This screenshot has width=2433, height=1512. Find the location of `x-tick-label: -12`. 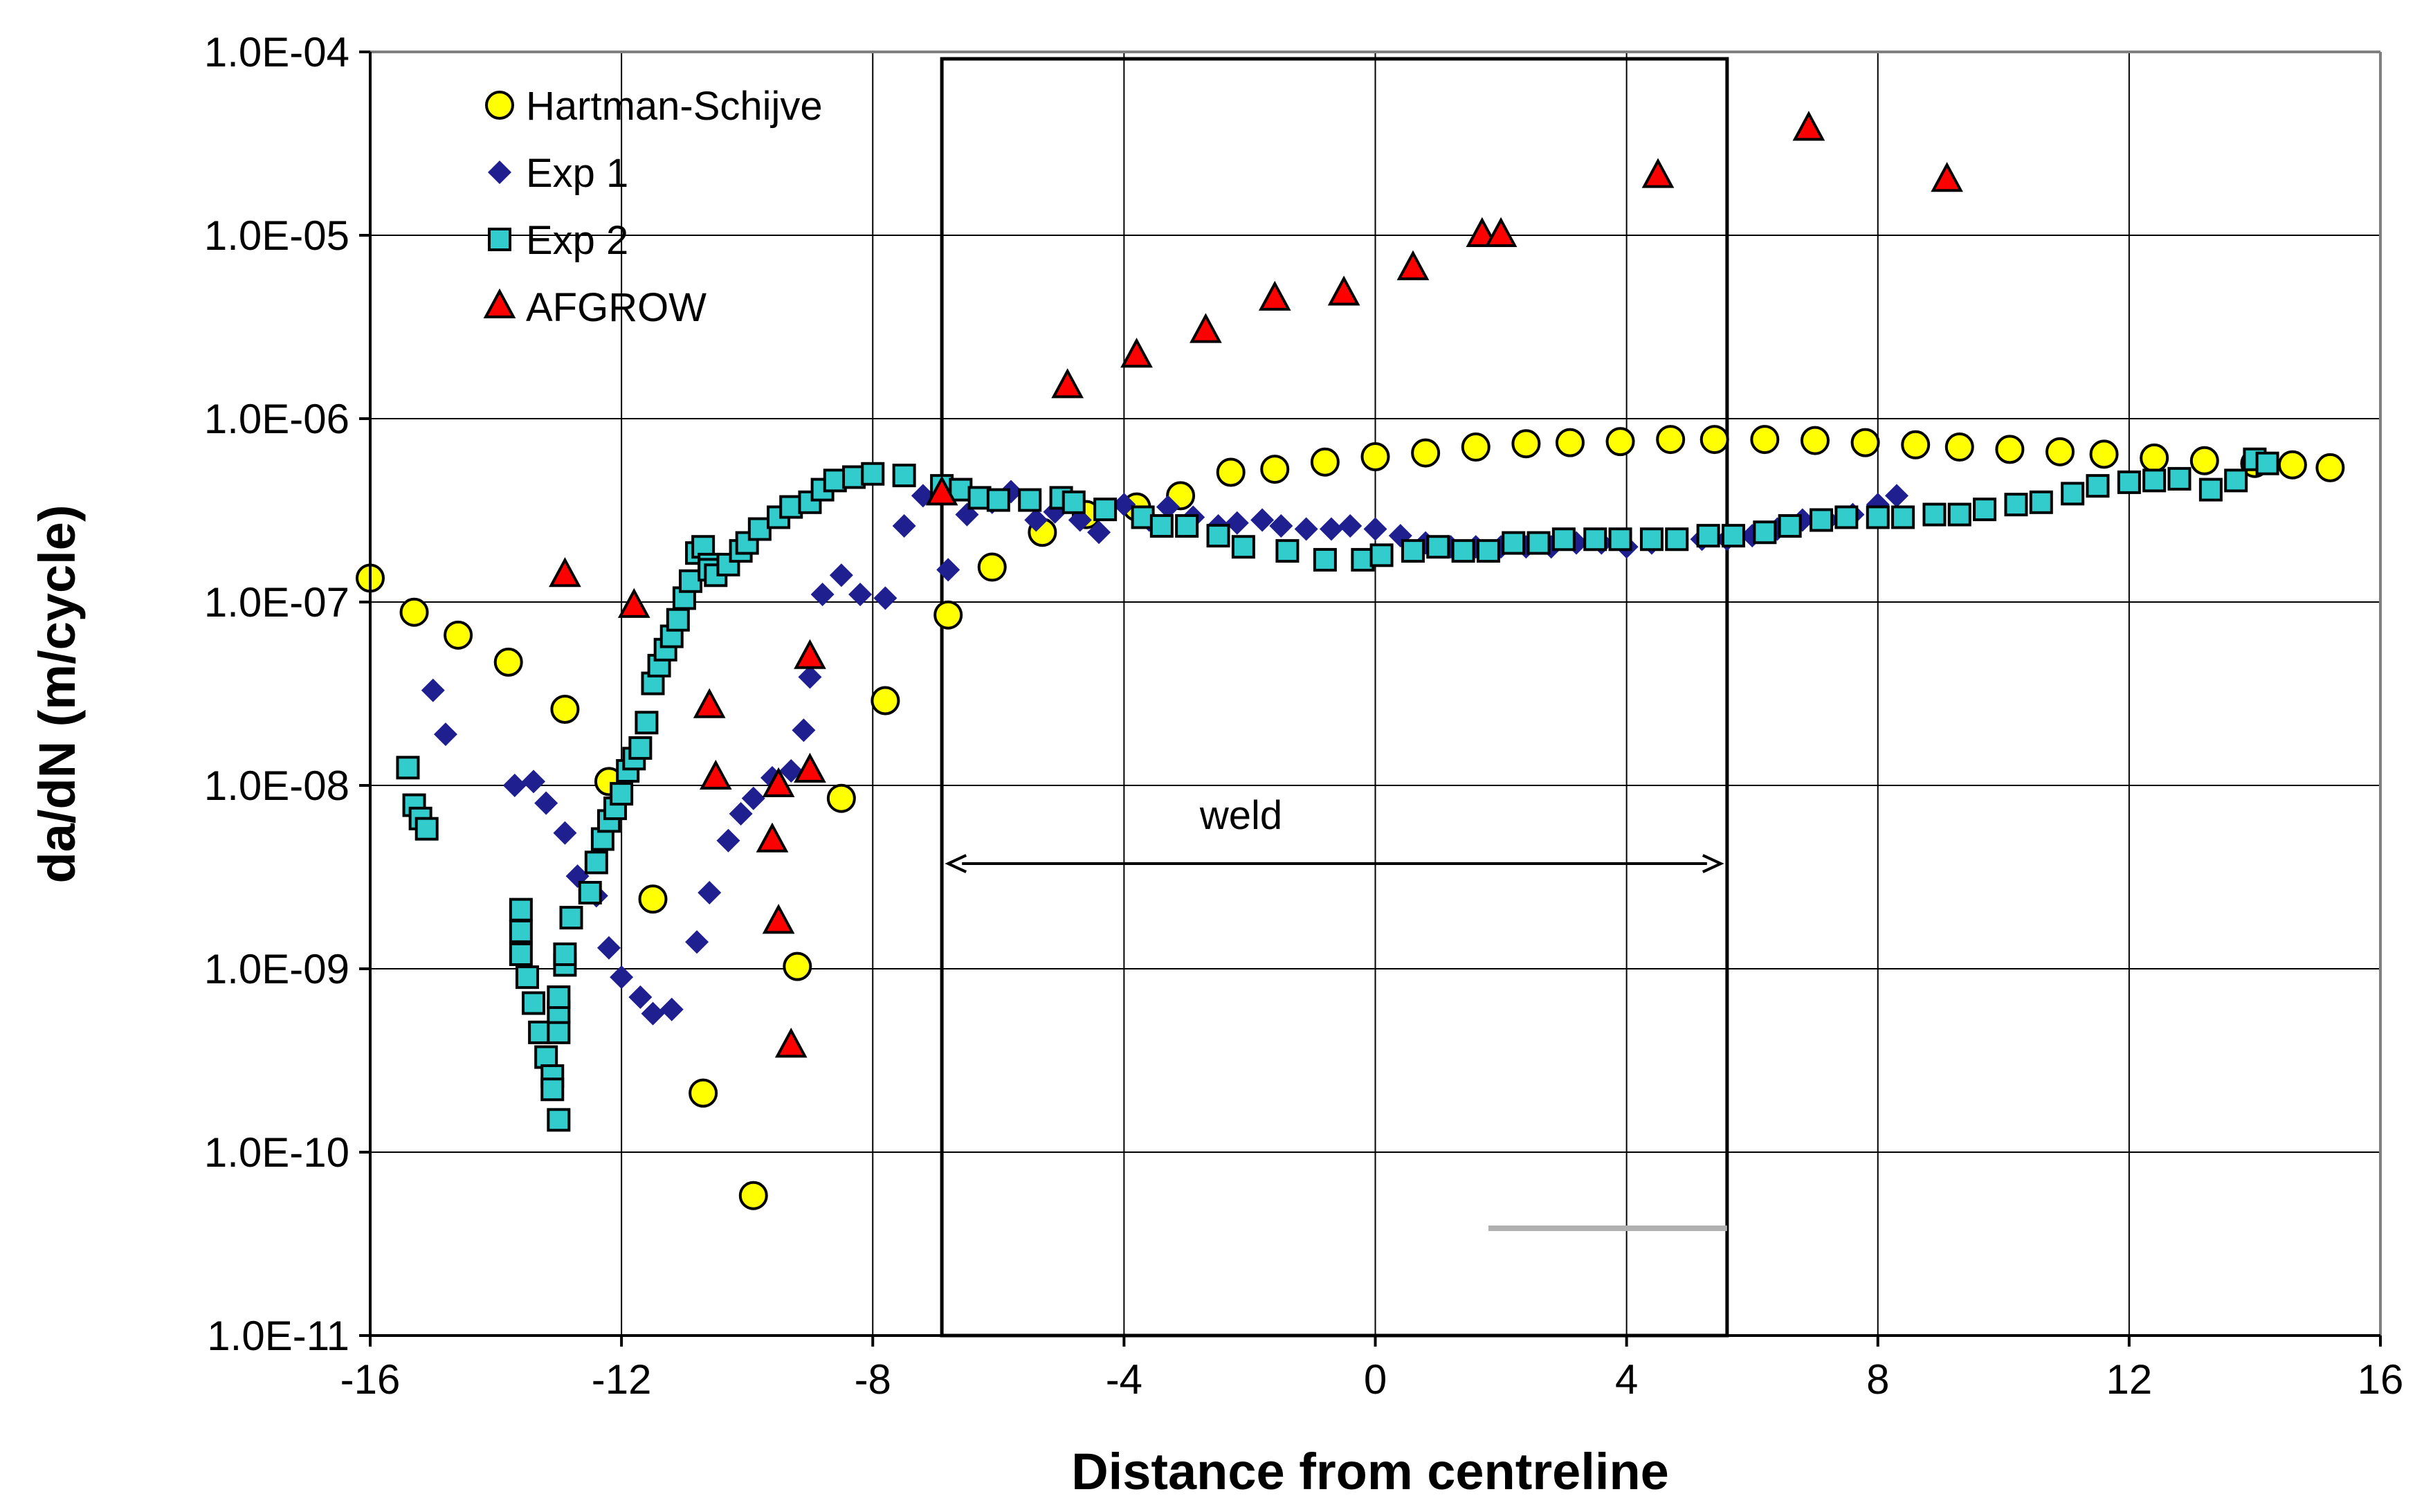

x-tick-label: -12 is located at coordinates (622, 1379).